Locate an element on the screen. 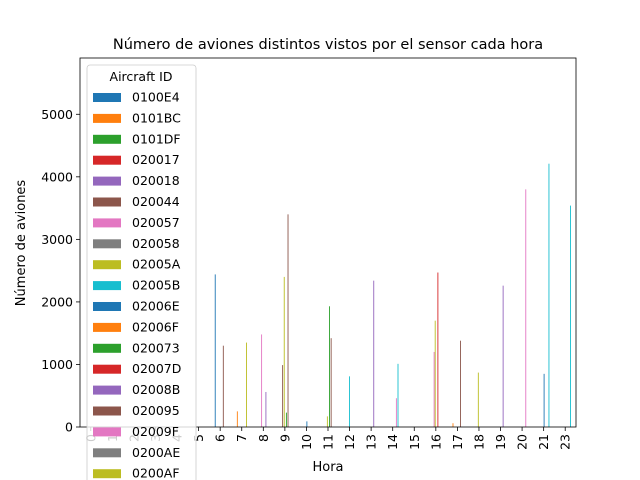  legend-label: 020073 is located at coordinates (156, 347).